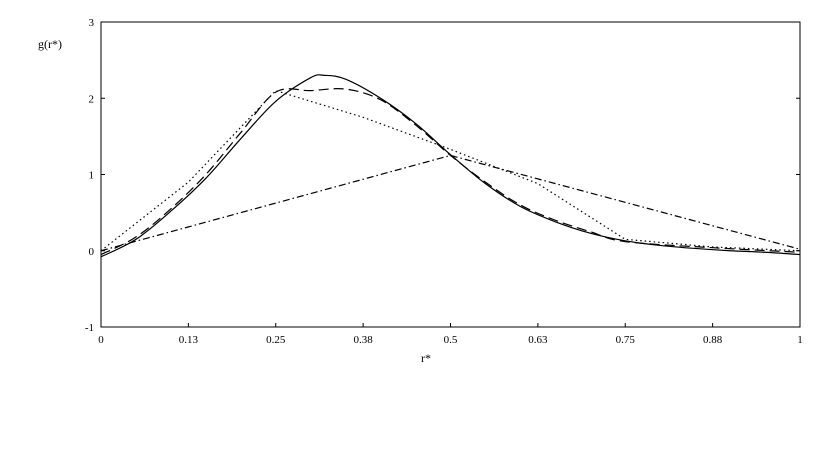  What do you see at coordinates (713, 340) in the screenshot?
I see `x-tick-label-7: 0.88` at bounding box center [713, 340].